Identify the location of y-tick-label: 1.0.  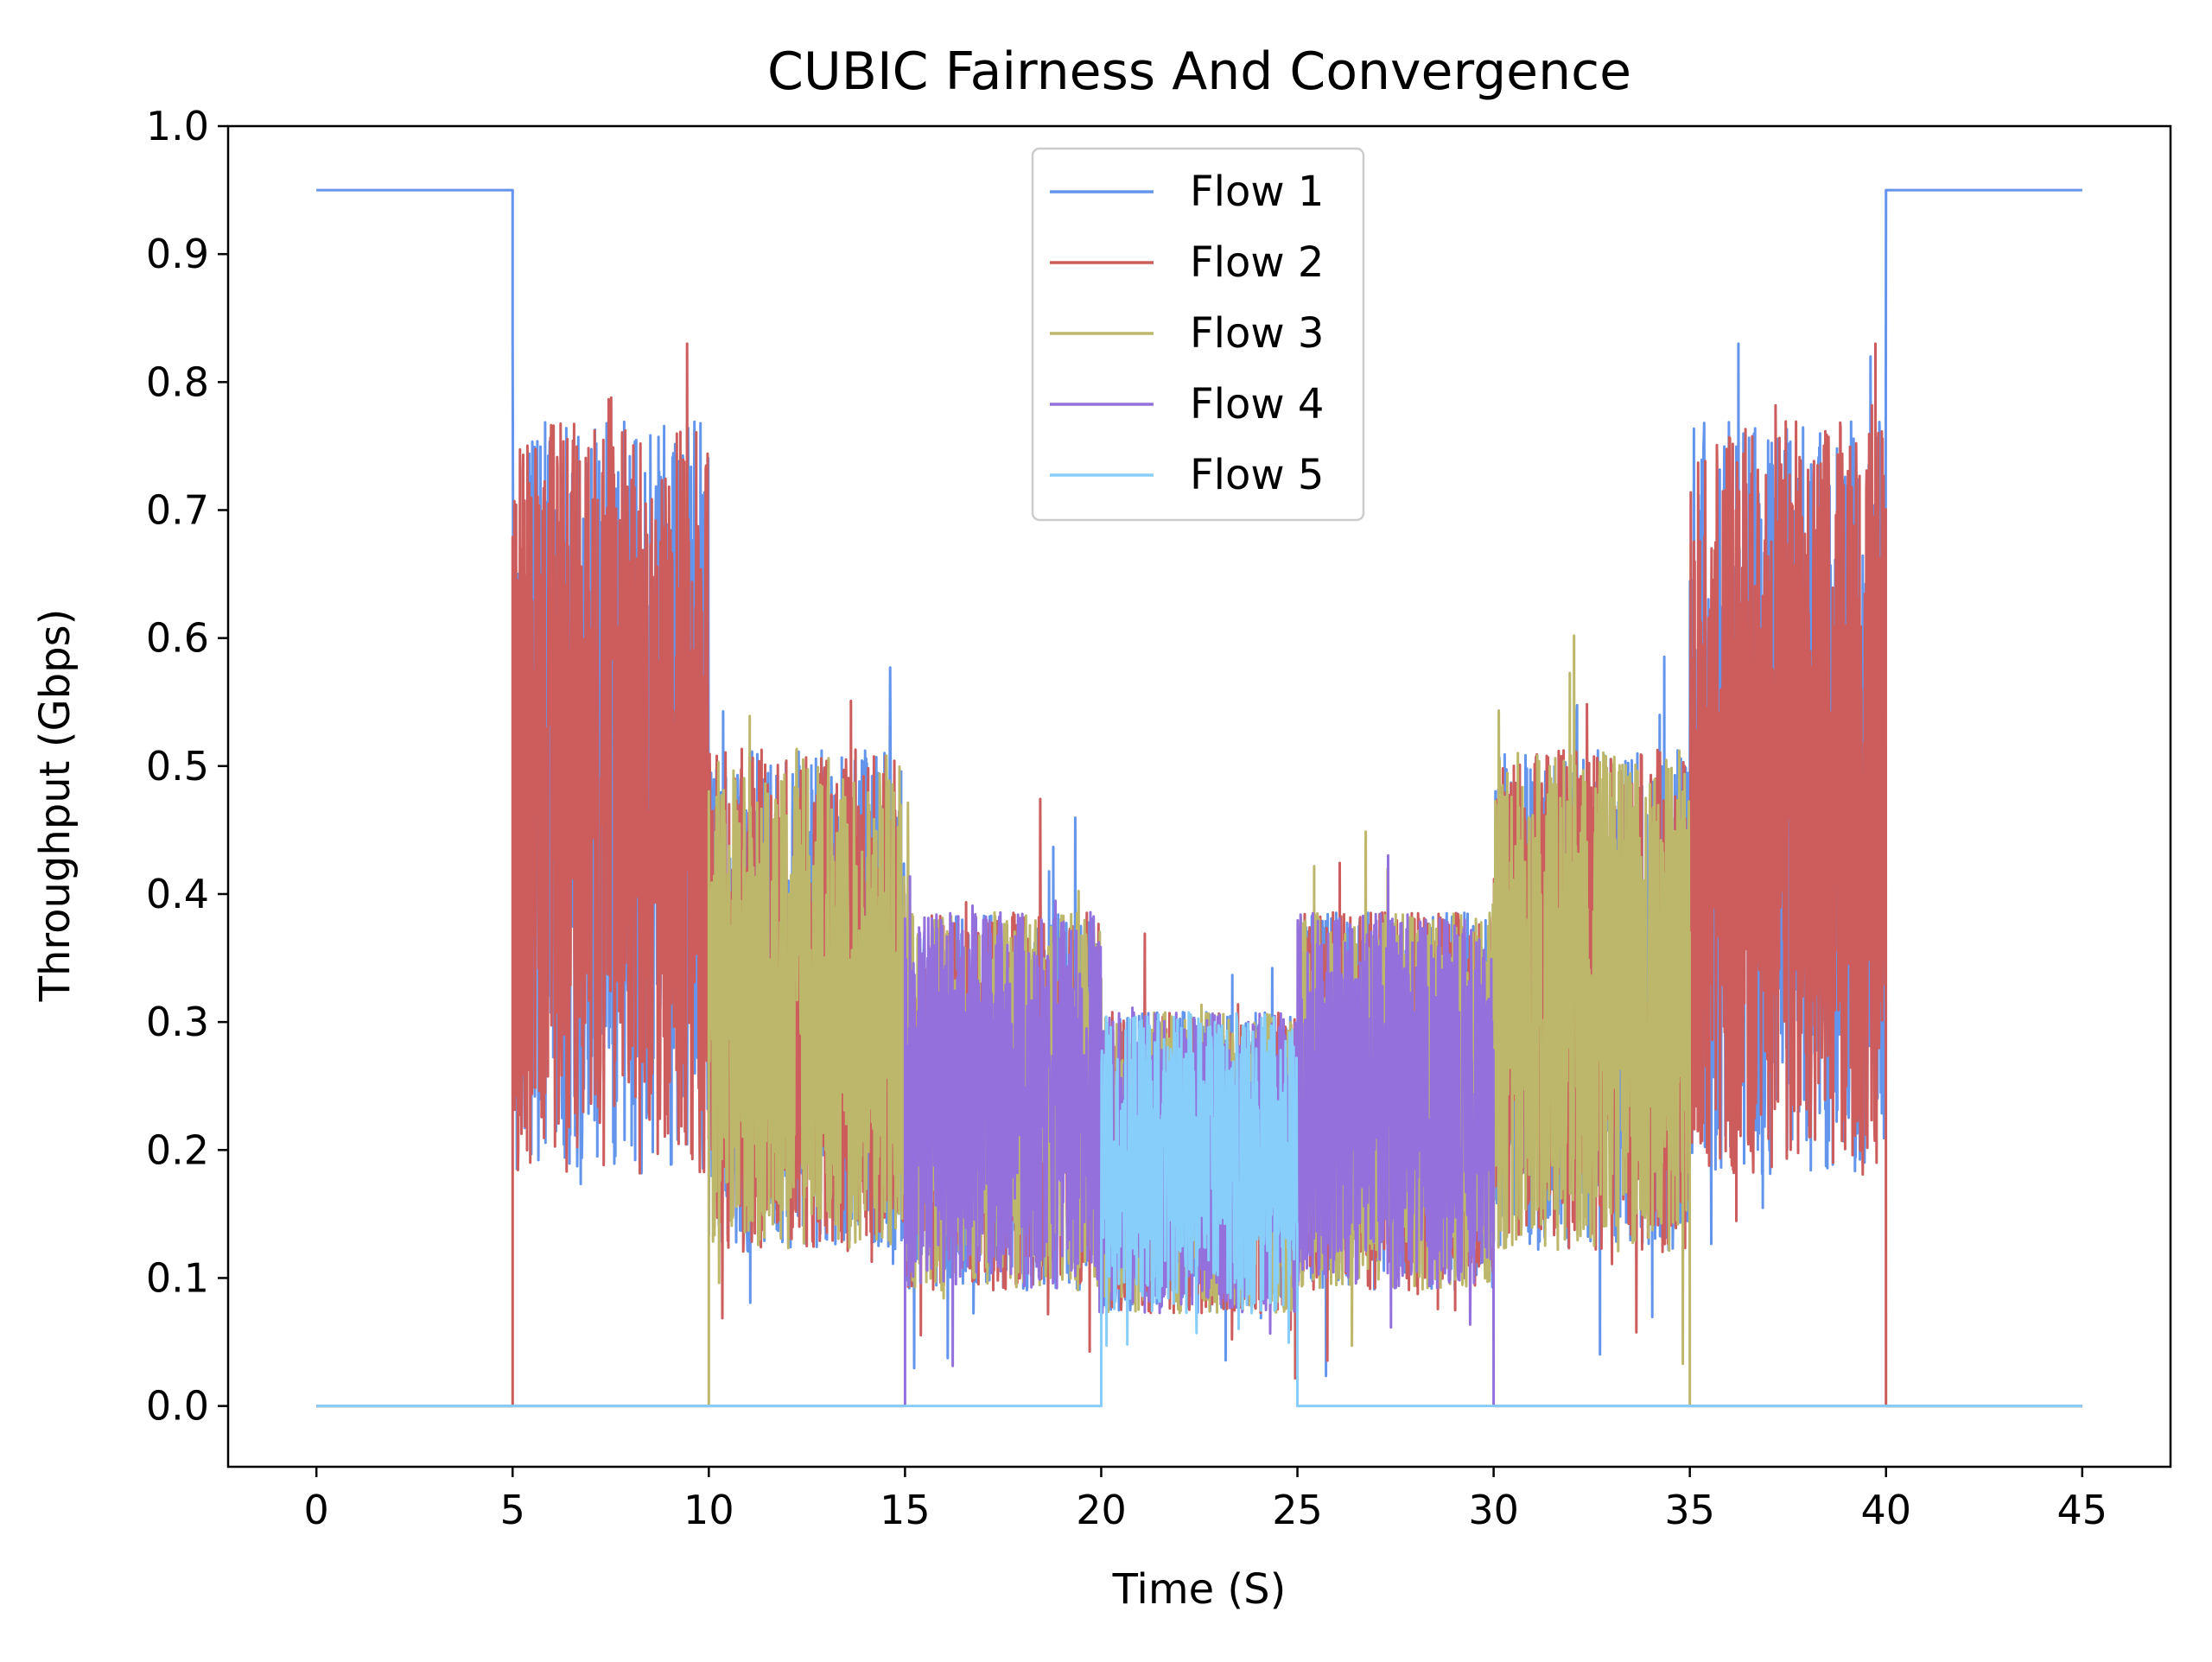
(177, 126).